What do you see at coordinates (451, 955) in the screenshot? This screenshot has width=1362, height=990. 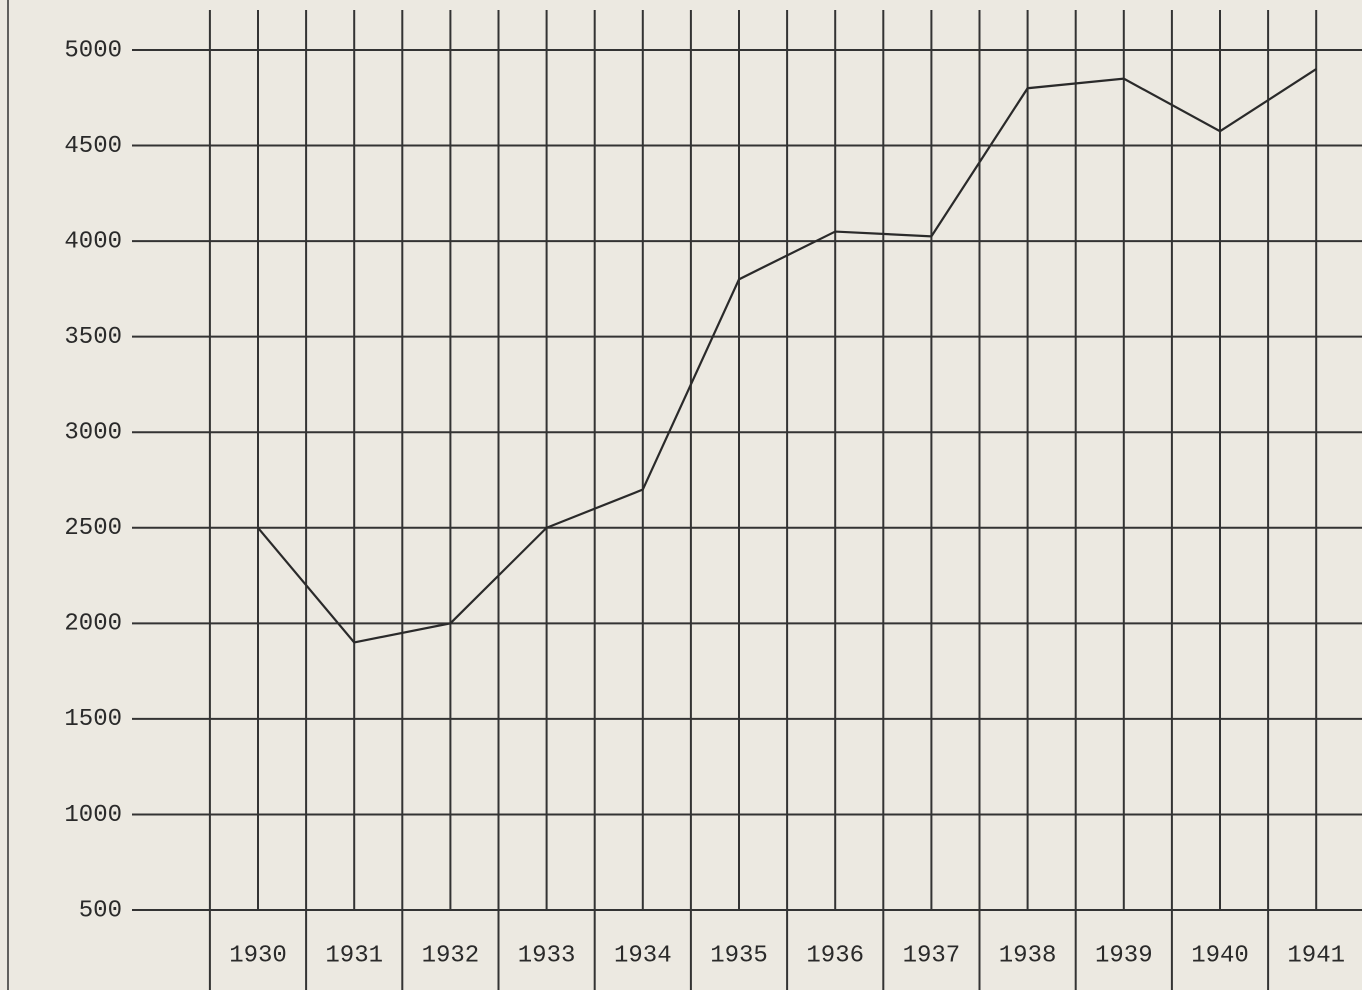 I see `x-tick-label: 1932` at bounding box center [451, 955].